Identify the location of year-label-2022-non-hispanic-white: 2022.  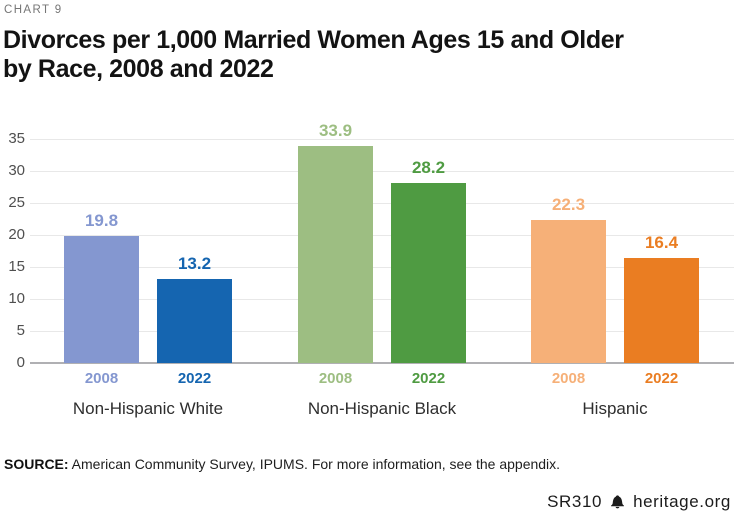
(194, 378).